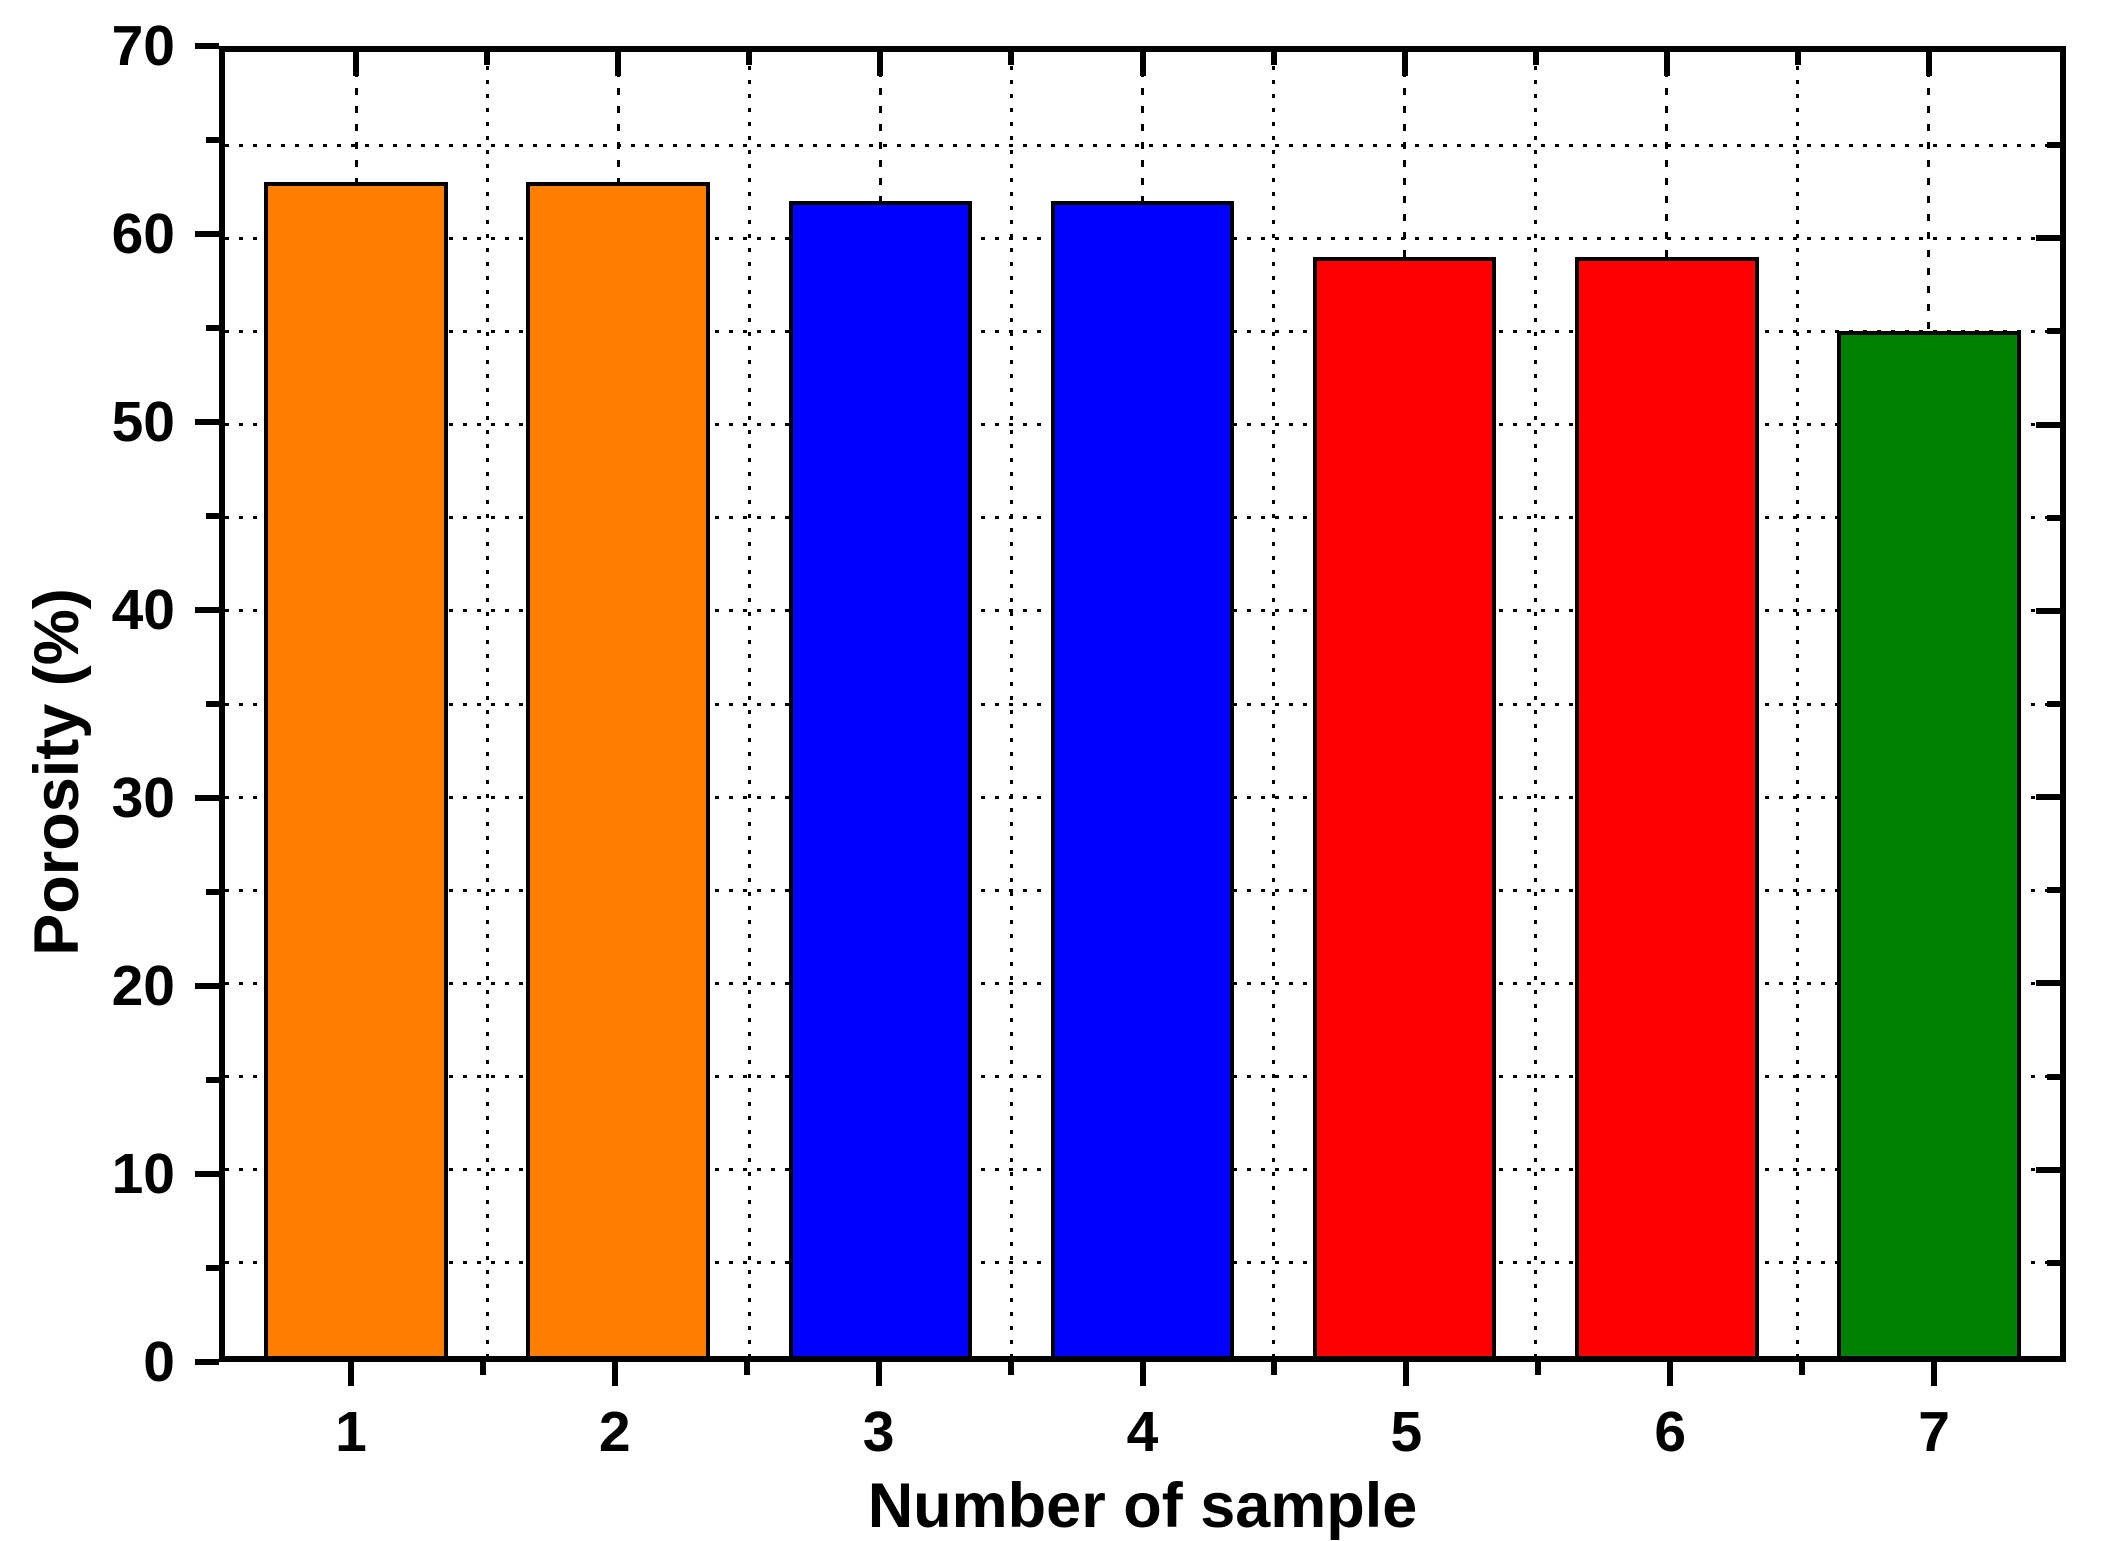 Image resolution: width=2113 pixels, height=1541 pixels. I want to click on x-tick-label-3: 3, so click(878, 1432).